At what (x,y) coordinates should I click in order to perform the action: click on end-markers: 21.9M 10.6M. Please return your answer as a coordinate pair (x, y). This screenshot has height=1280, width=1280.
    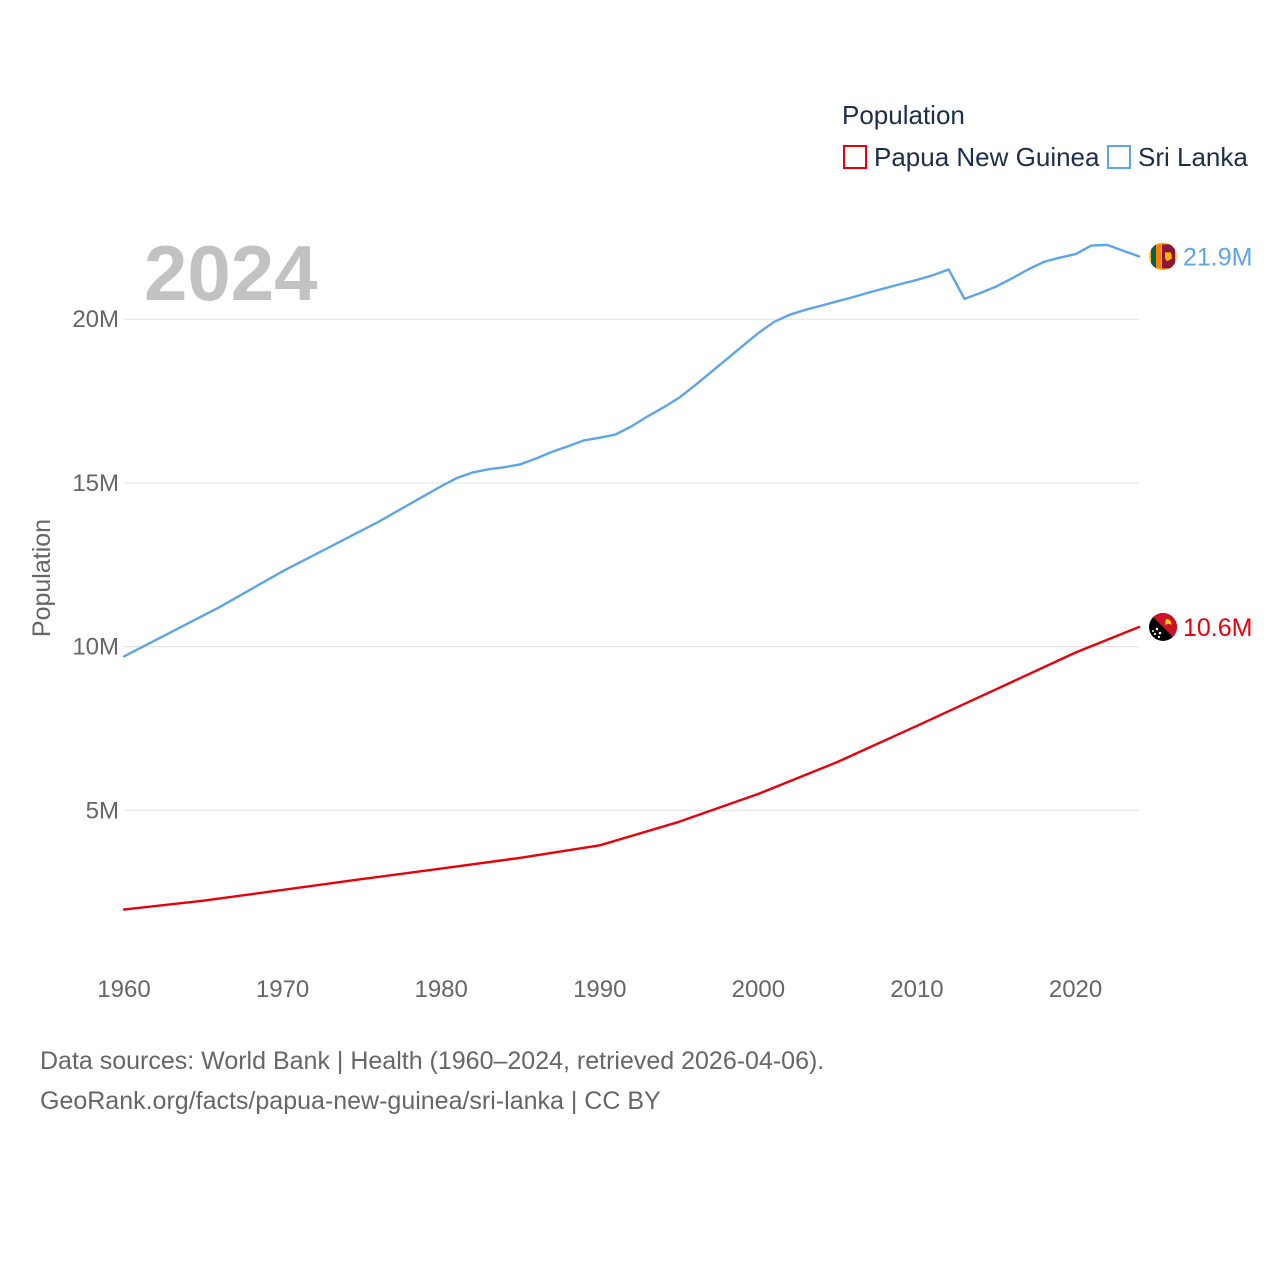
    Looking at the image, I should click on (1200, 442).